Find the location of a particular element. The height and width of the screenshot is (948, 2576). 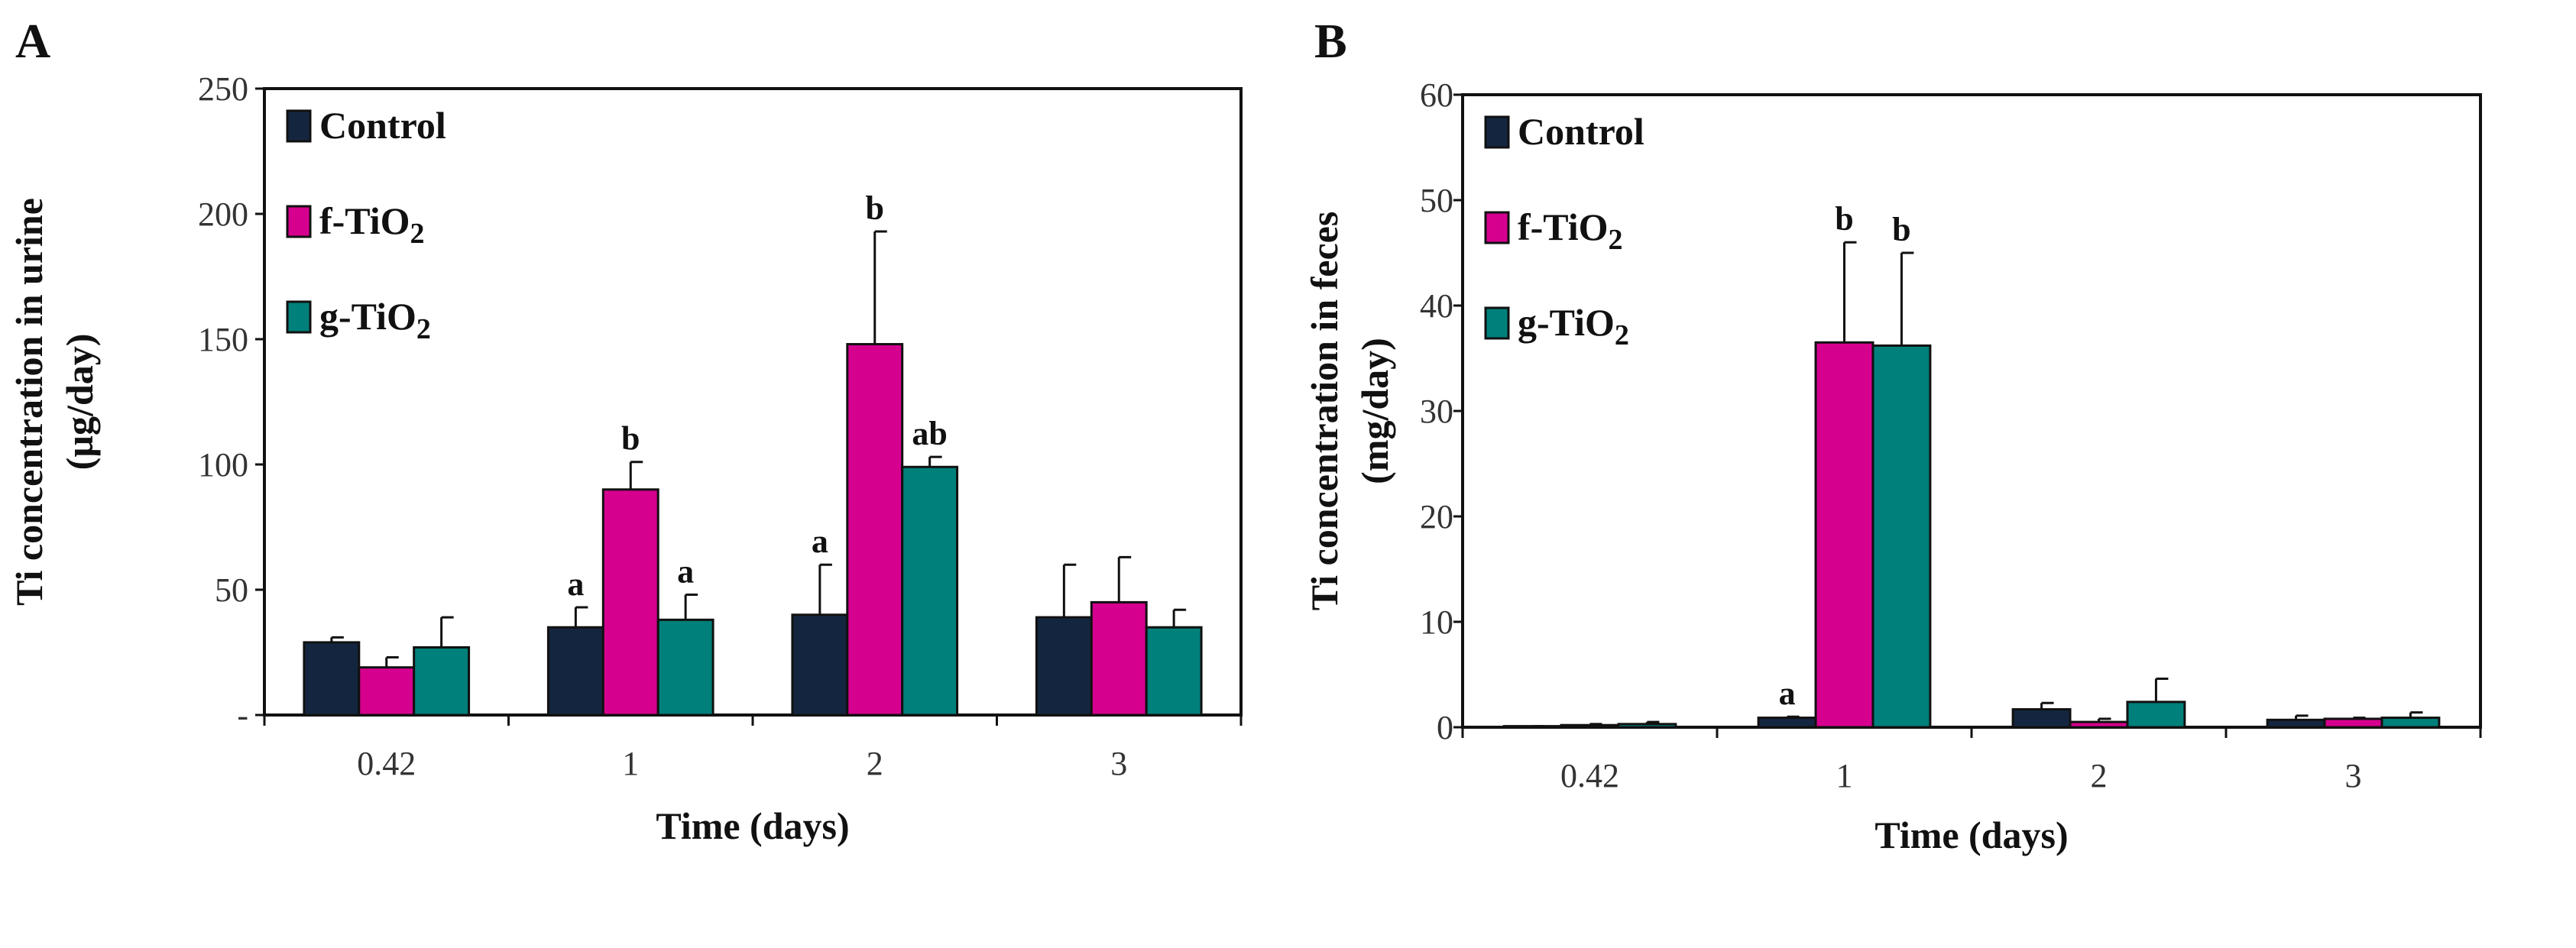

y-tick-label: 40 is located at coordinates (1436, 306).